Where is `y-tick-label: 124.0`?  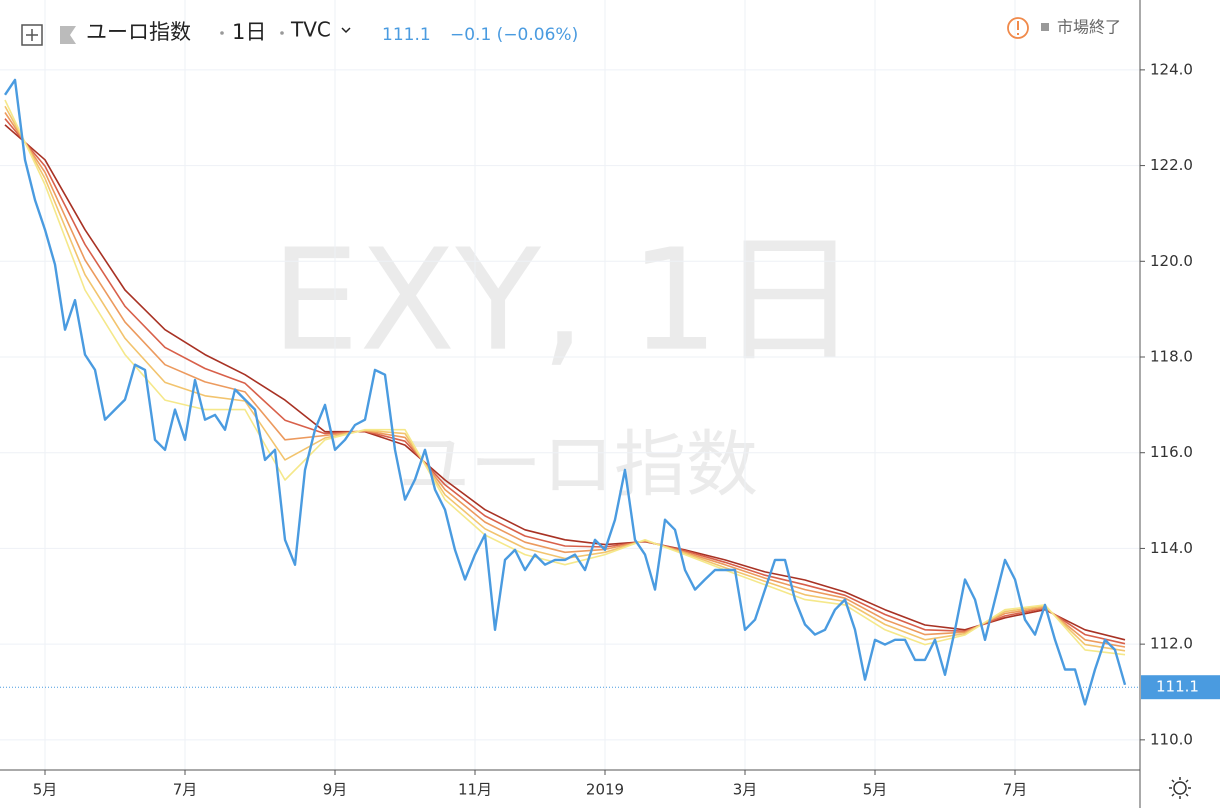 y-tick-label: 124.0 is located at coordinates (1171, 69).